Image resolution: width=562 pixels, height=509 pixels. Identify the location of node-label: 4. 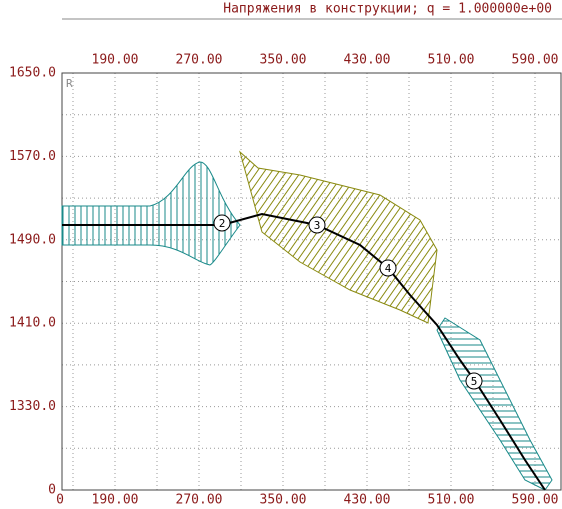
(388, 268).